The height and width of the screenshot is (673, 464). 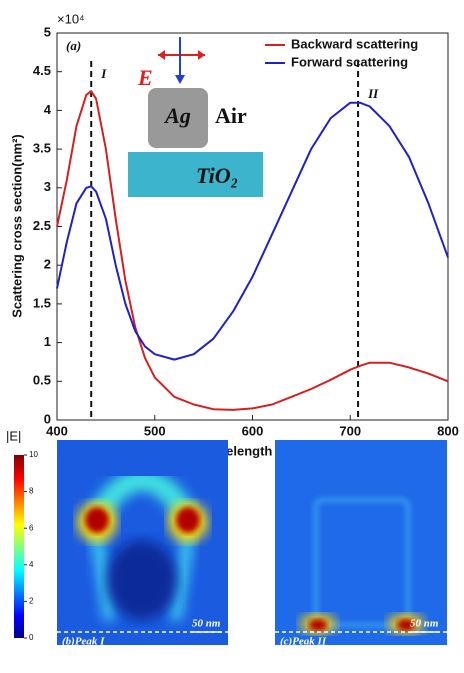 I want to click on y-multiplier: ×10⁴, so click(x=71, y=18).